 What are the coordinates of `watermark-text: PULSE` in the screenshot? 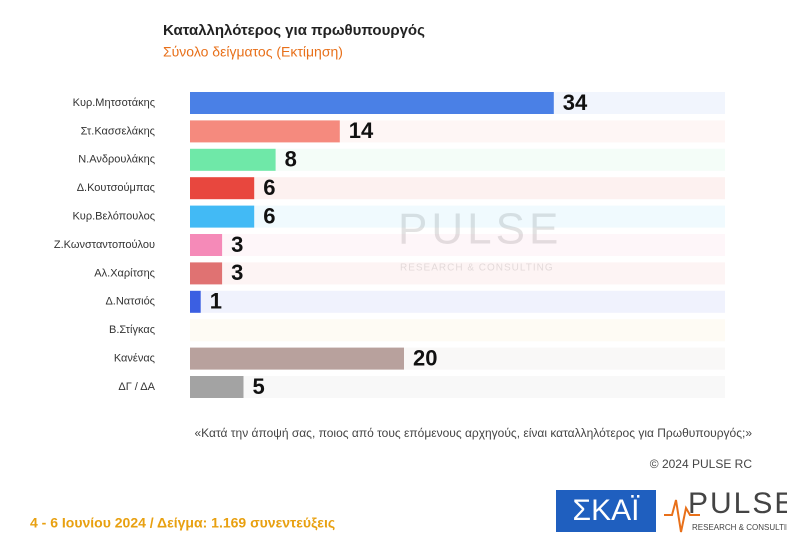 It's located at (480, 229).